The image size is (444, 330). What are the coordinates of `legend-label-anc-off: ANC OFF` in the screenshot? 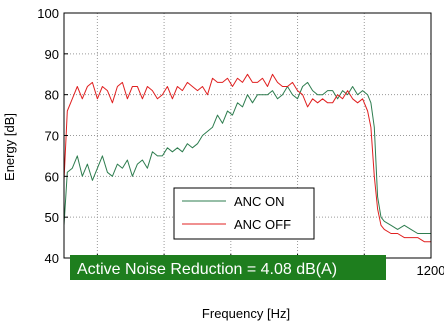 It's located at (262, 224).